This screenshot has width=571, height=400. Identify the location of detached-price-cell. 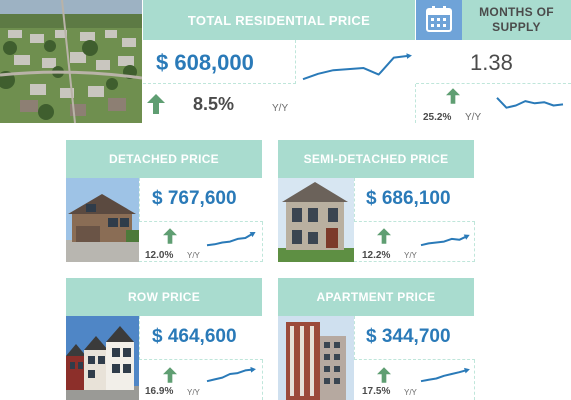
(201, 200).